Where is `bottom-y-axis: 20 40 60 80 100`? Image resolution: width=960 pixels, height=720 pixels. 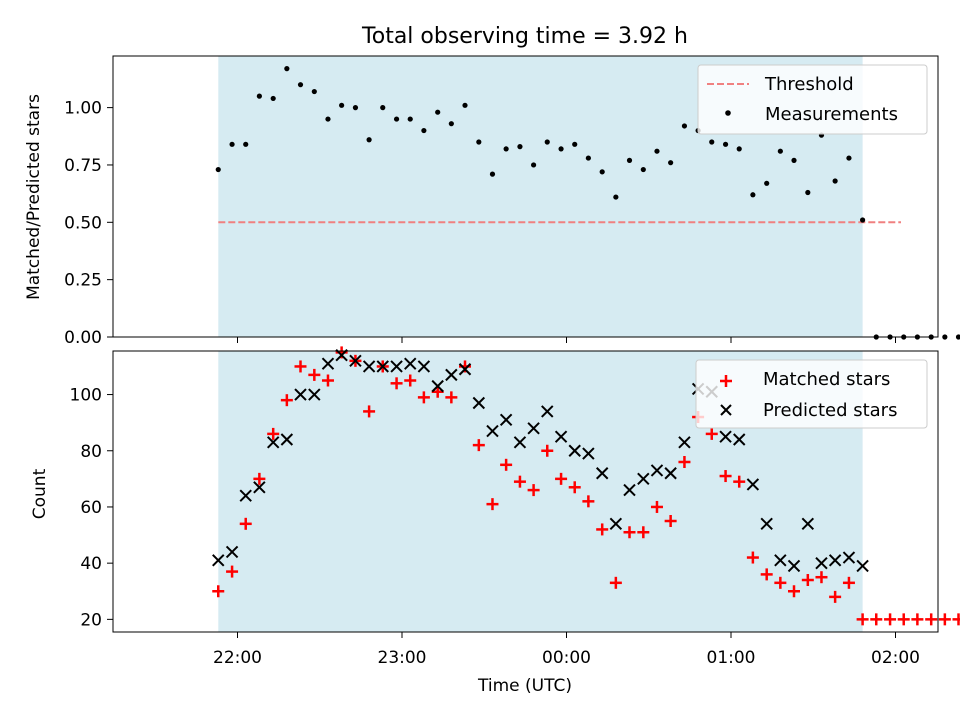 bottom-y-axis: 20 40 60 80 100 is located at coordinates (91, 508).